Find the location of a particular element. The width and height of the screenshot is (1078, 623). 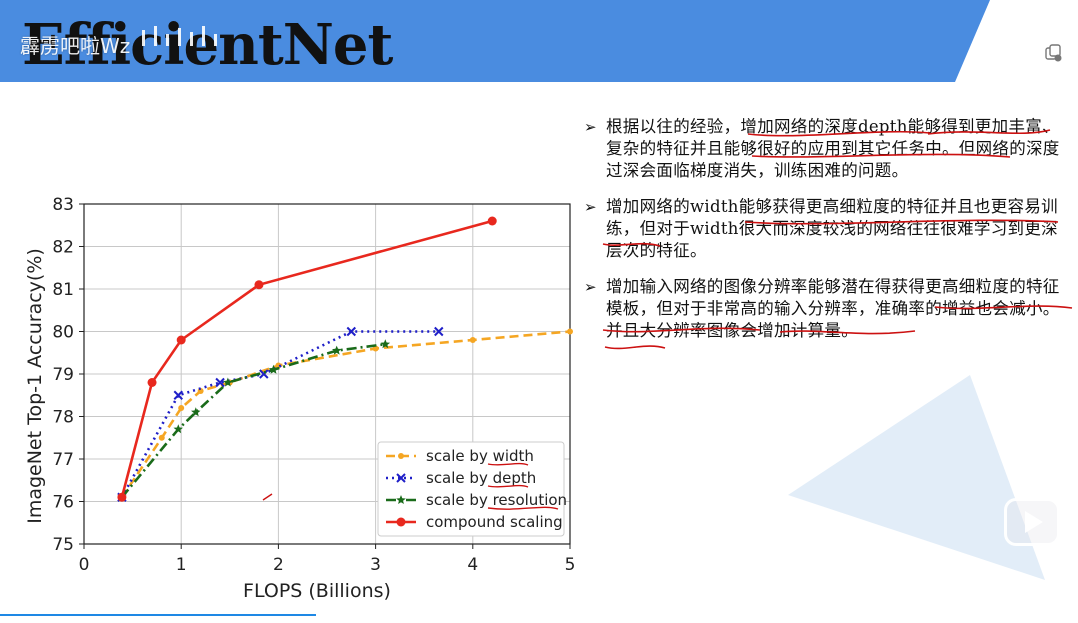

legend-label: scale by depth is located at coordinates (481, 478).